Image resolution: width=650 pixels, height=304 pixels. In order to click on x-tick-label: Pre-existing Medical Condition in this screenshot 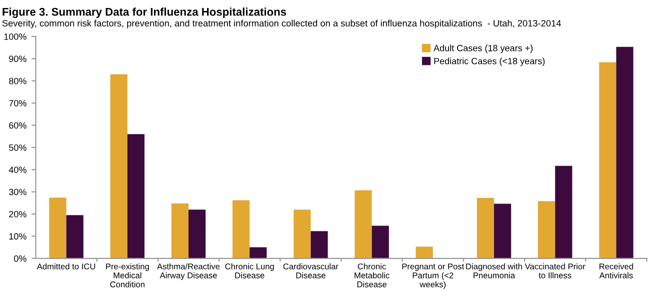, I will do `click(127, 275)`.